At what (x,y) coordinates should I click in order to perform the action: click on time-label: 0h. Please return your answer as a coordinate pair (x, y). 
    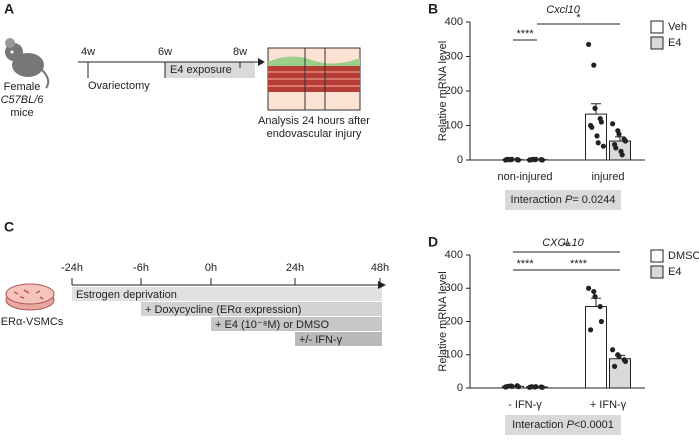
    Looking at the image, I should click on (211, 268).